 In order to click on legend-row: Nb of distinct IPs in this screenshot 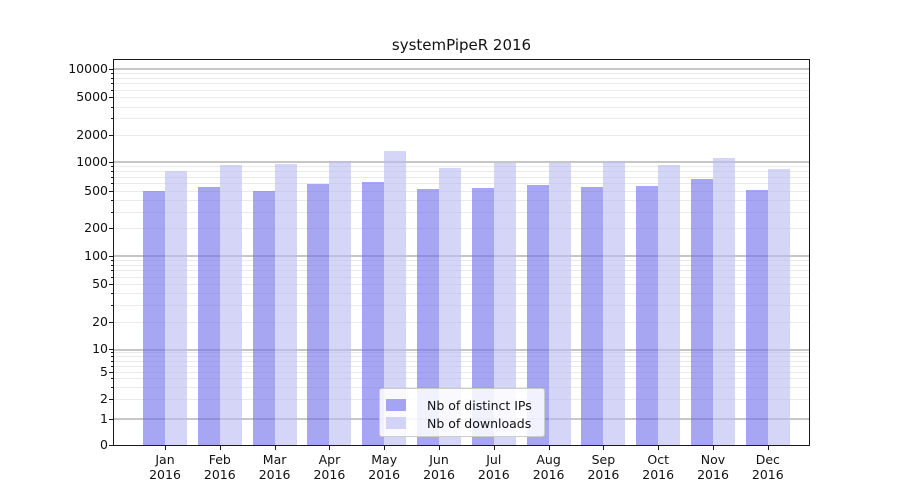, I will do `click(459, 405)`.